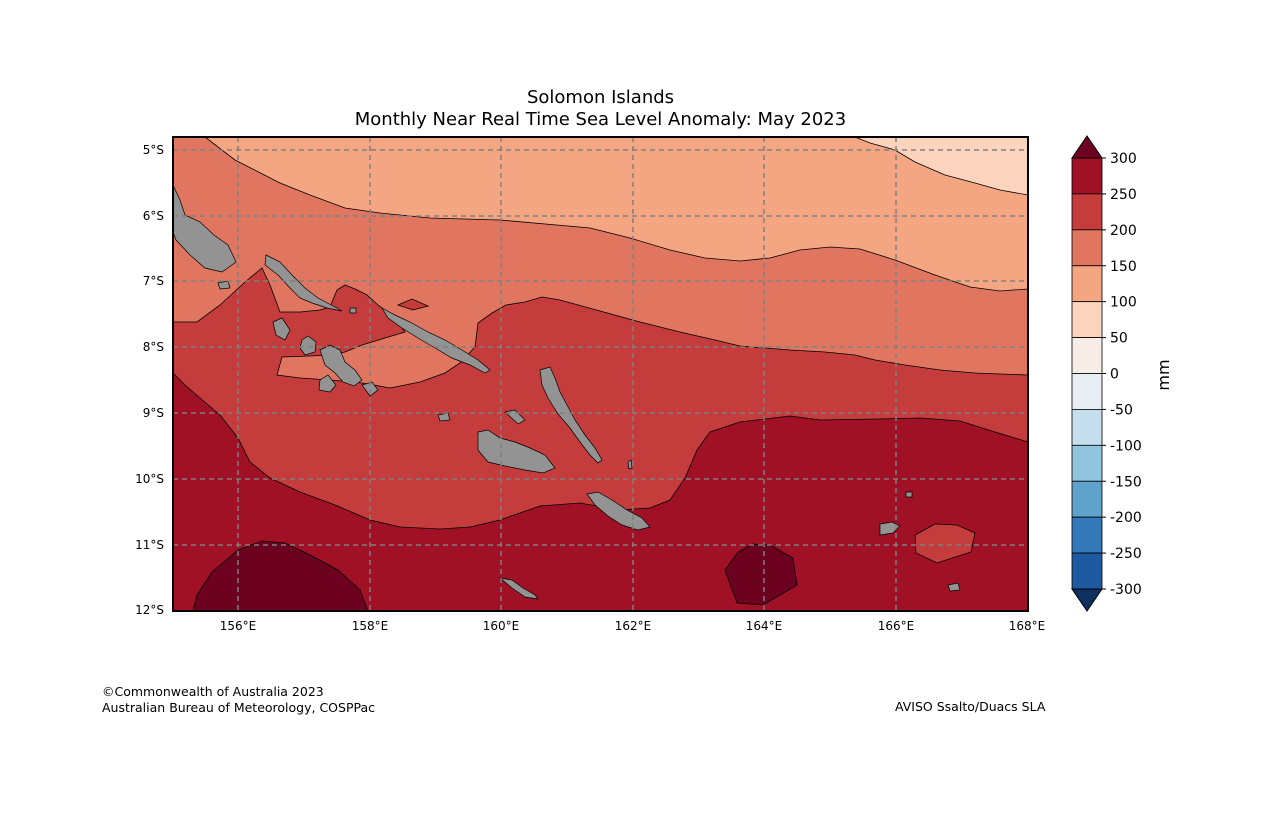 The height and width of the screenshot is (816, 1262). I want to click on colorbar-unit-label: mm, so click(1163, 374).